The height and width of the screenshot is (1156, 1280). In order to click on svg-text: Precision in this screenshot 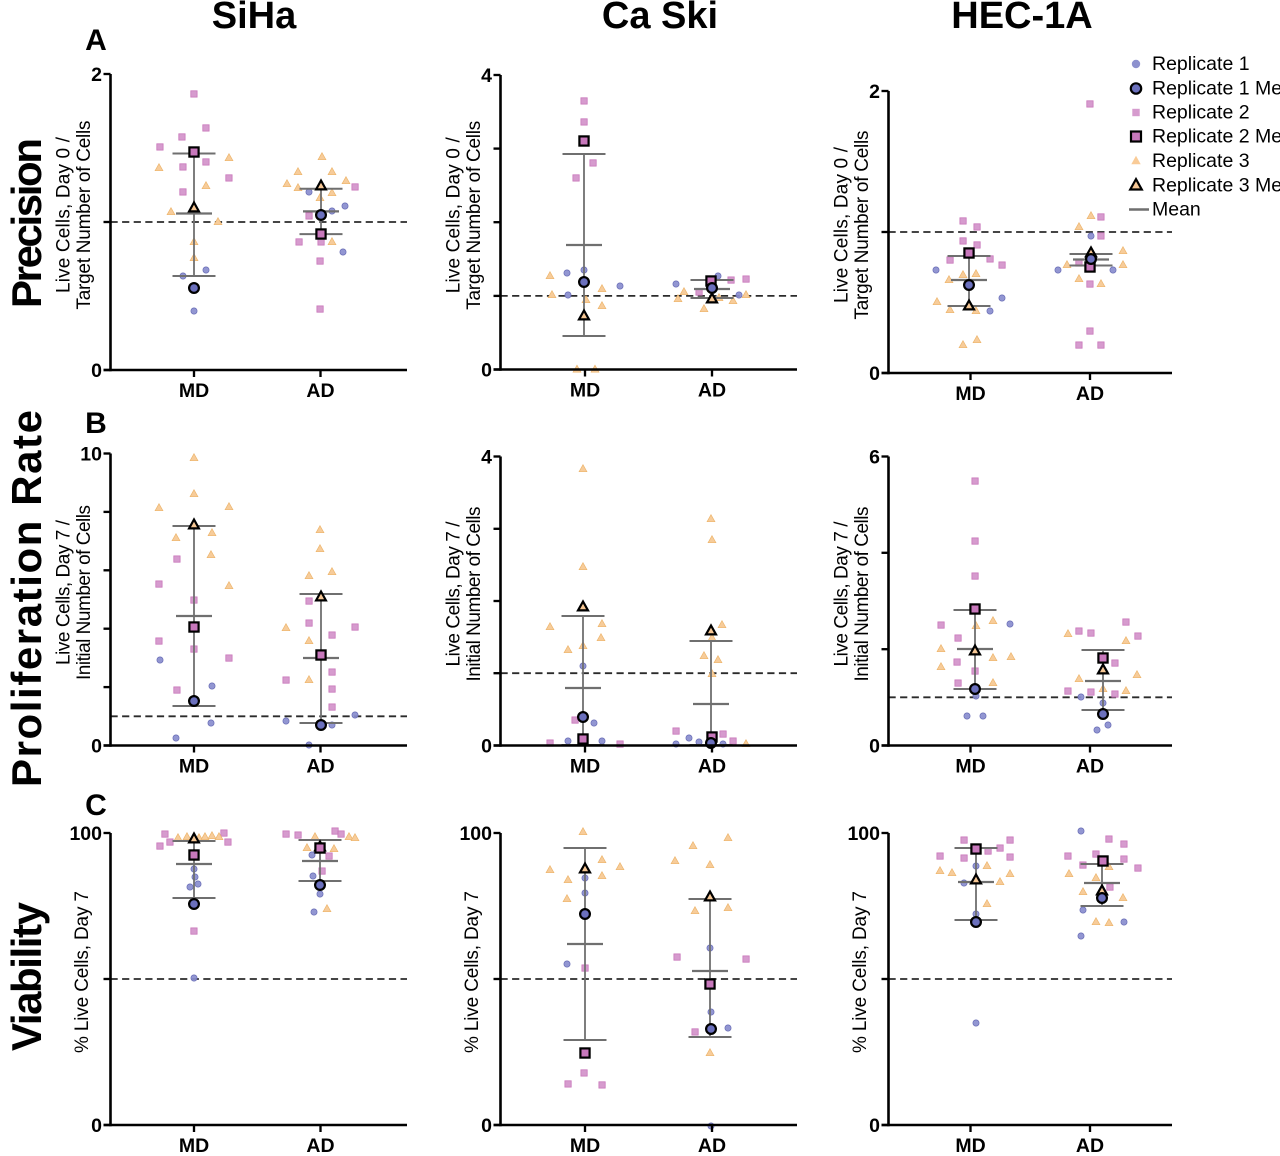, I will do `click(26, 223)`.